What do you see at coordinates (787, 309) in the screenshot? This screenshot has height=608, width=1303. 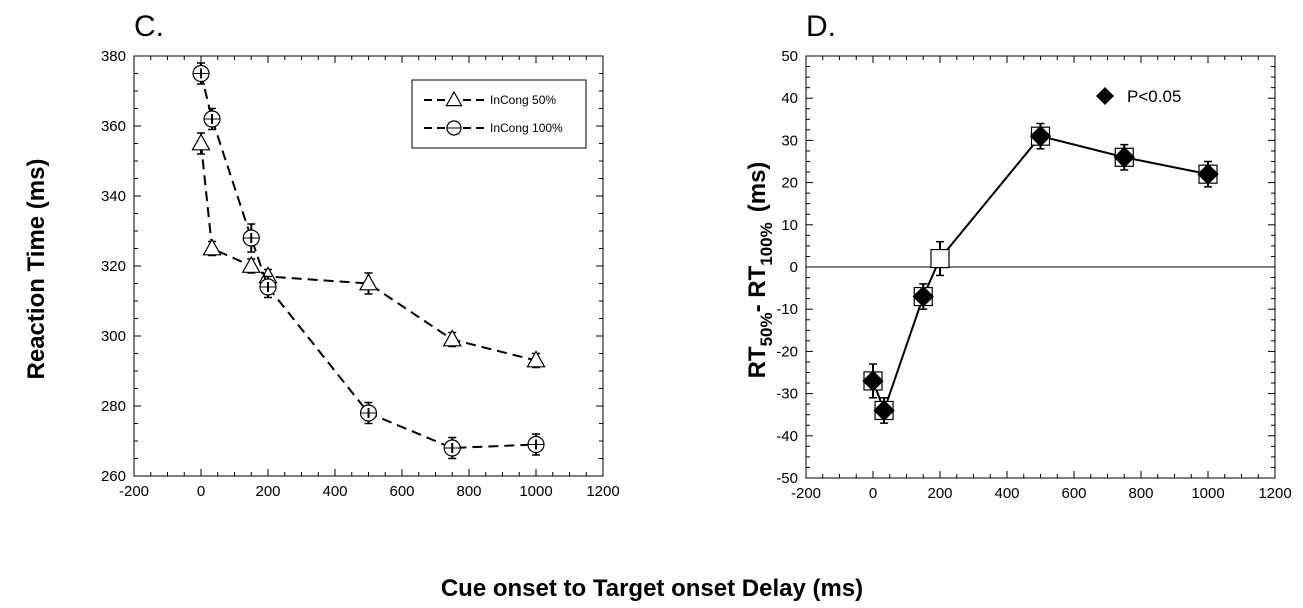 I see `panel-d-y-tick-label: -10` at bounding box center [787, 309].